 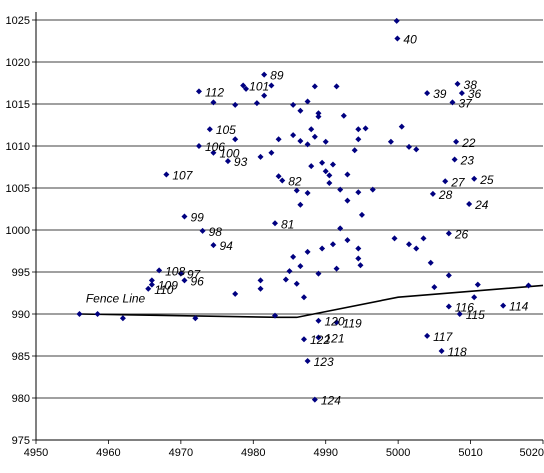 I want to click on point-label: 124, so click(x=331, y=401).